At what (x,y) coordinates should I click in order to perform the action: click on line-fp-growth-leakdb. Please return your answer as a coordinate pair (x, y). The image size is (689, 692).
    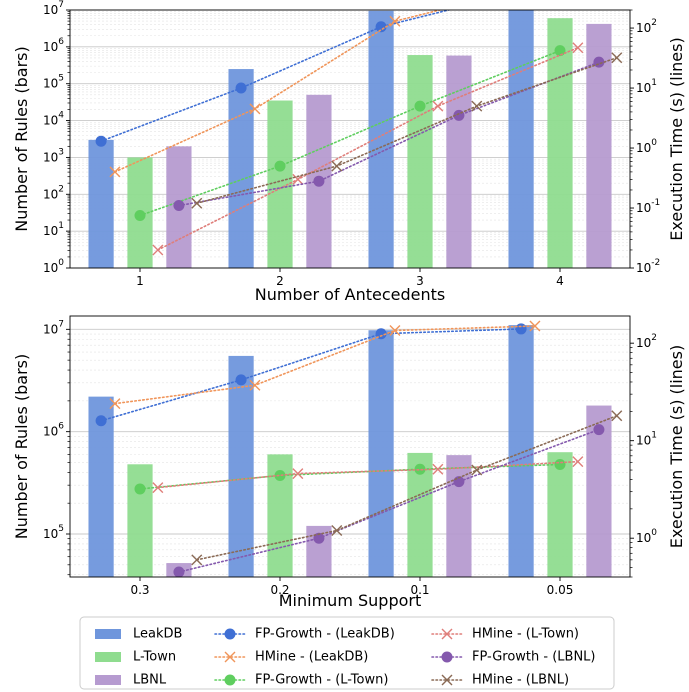
    Looking at the image, I should click on (276, 76).